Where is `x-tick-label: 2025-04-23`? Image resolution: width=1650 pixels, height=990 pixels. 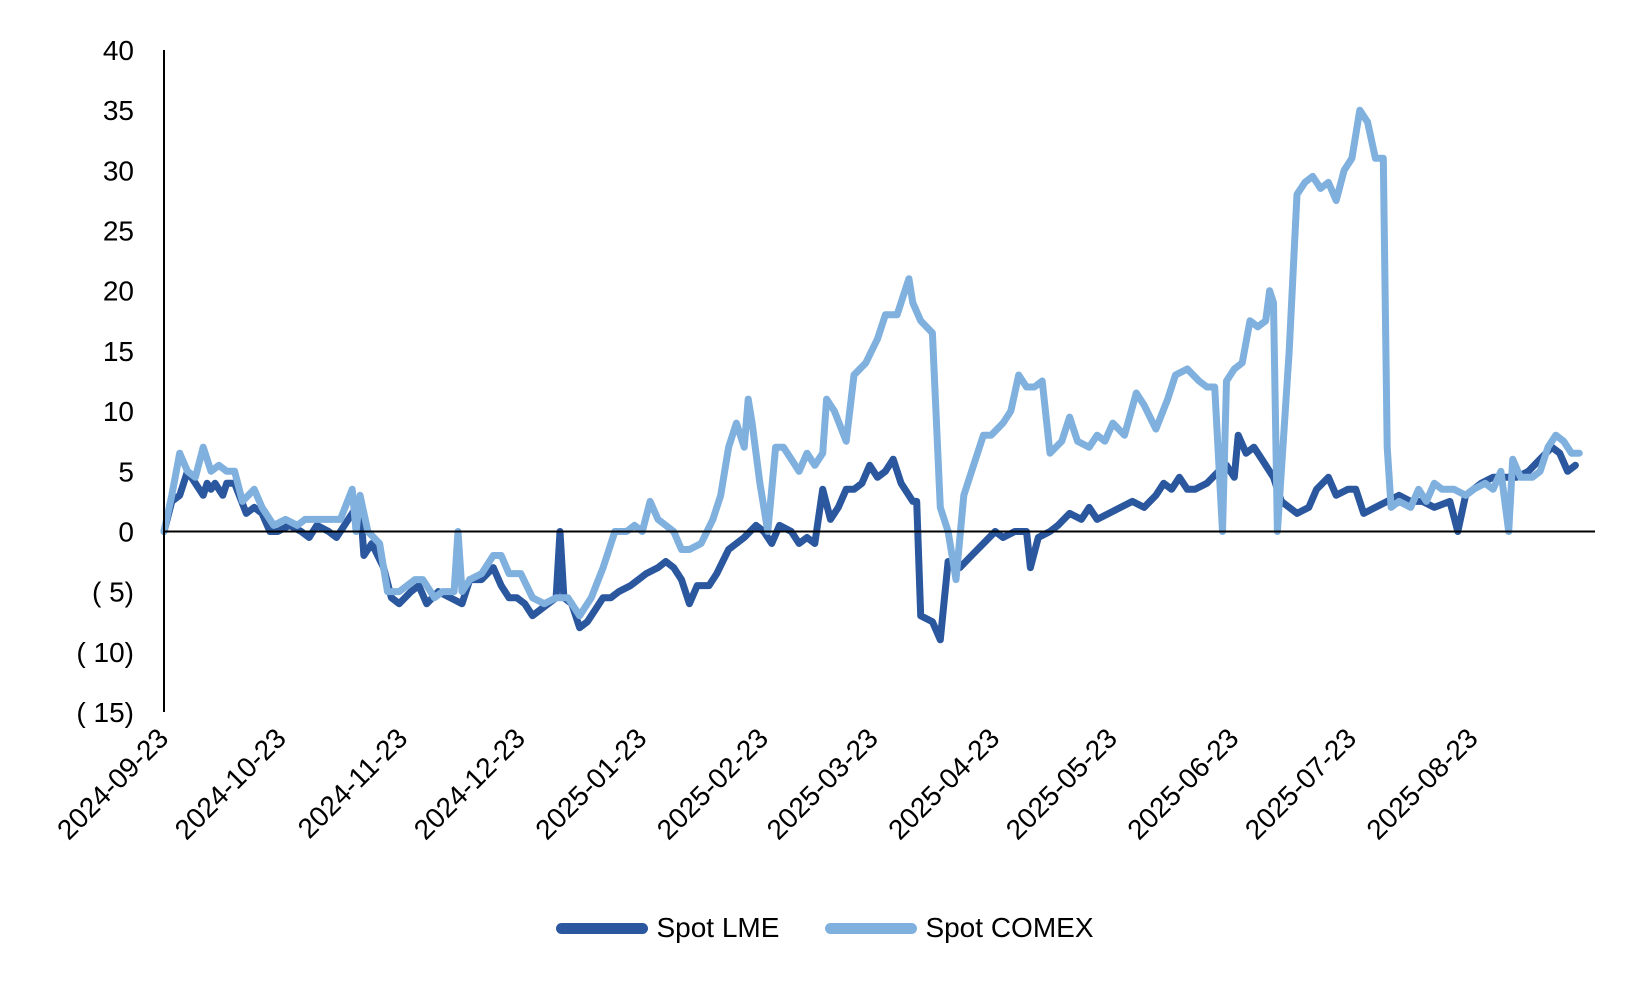
x-tick-label: 2025-04-23 is located at coordinates (943, 783).